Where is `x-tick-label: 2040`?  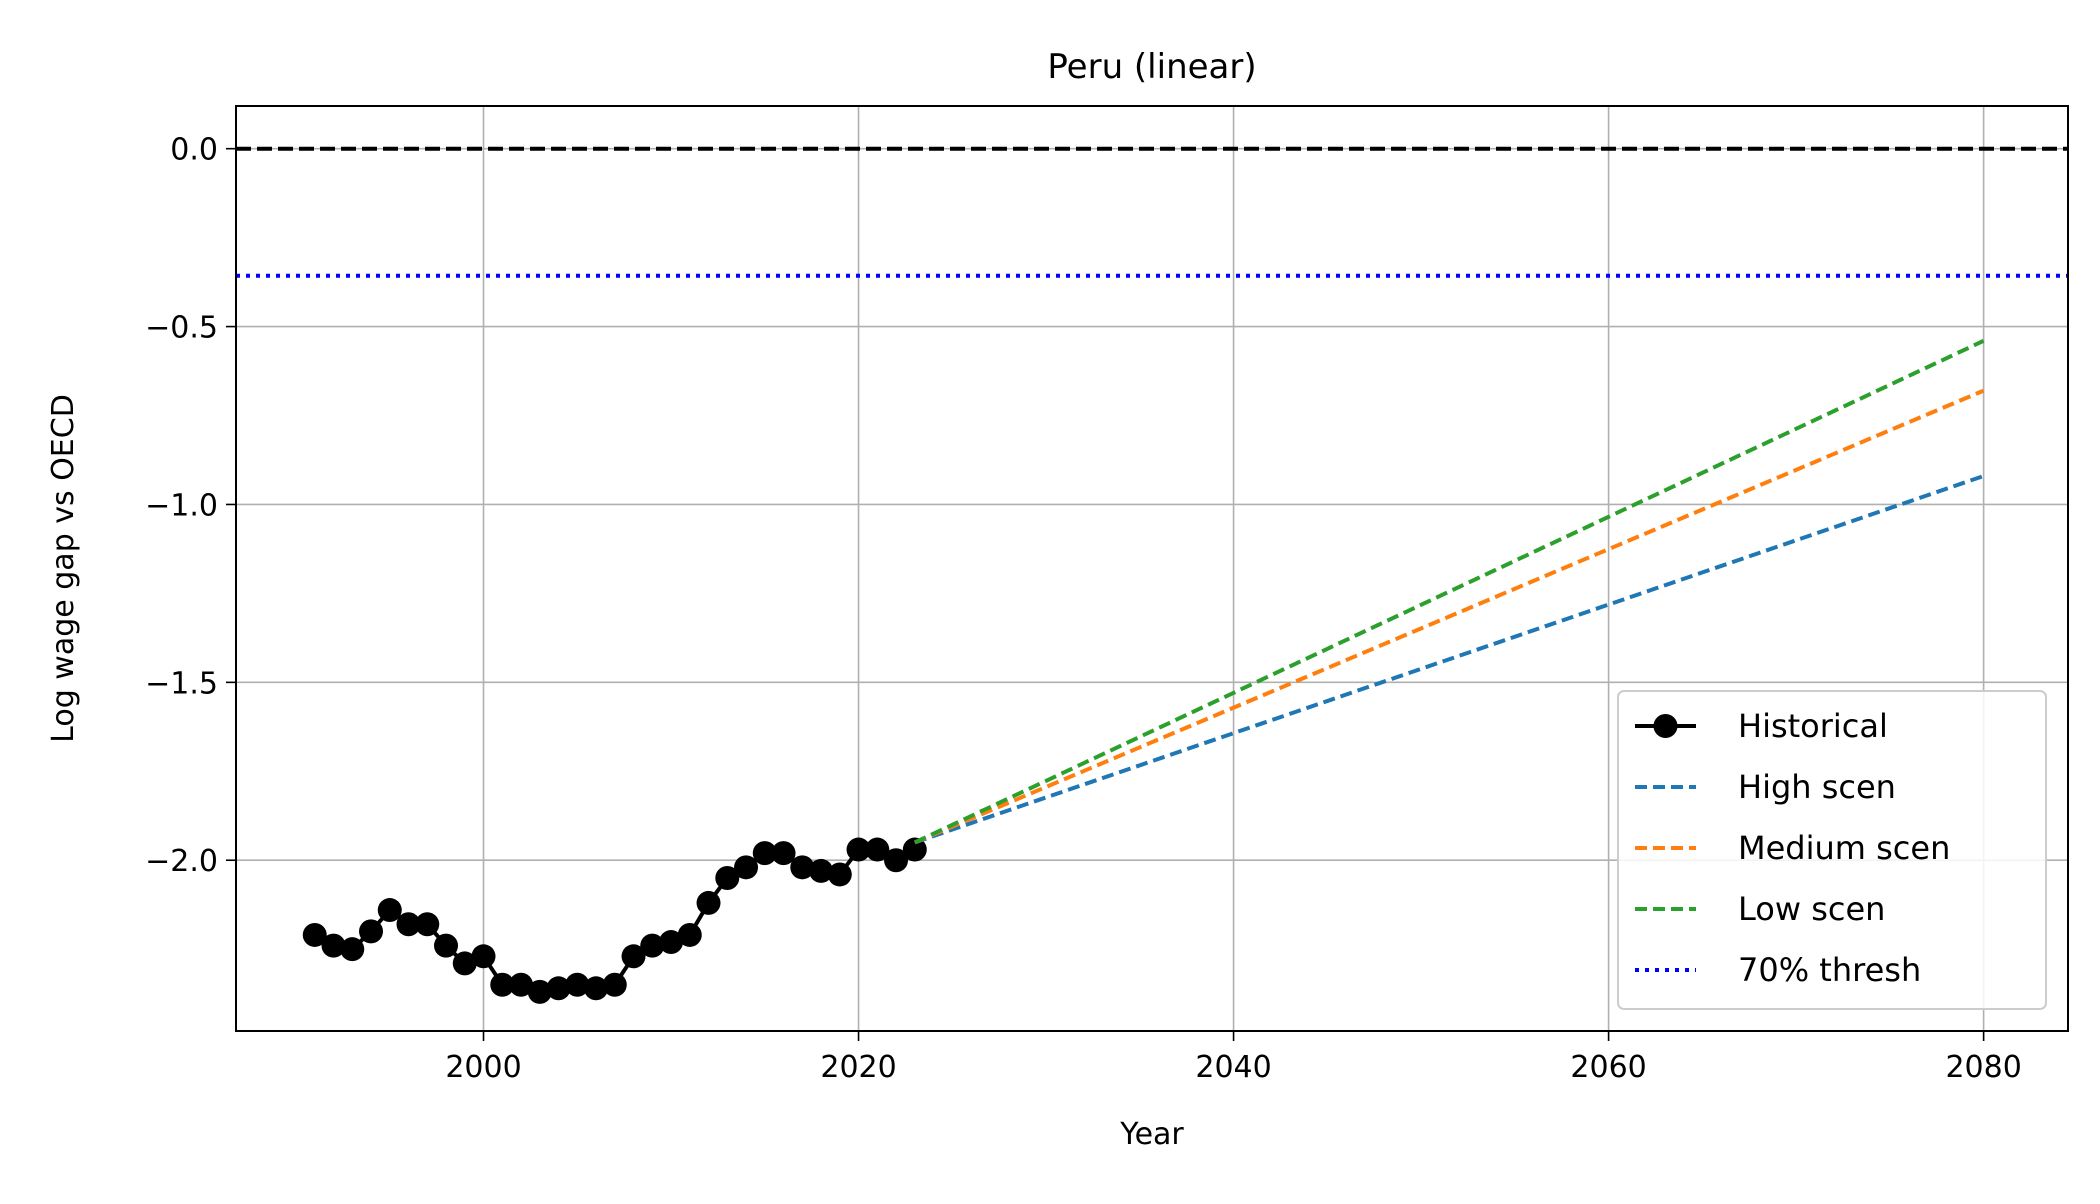 x-tick-label: 2040 is located at coordinates (1233, 1067).